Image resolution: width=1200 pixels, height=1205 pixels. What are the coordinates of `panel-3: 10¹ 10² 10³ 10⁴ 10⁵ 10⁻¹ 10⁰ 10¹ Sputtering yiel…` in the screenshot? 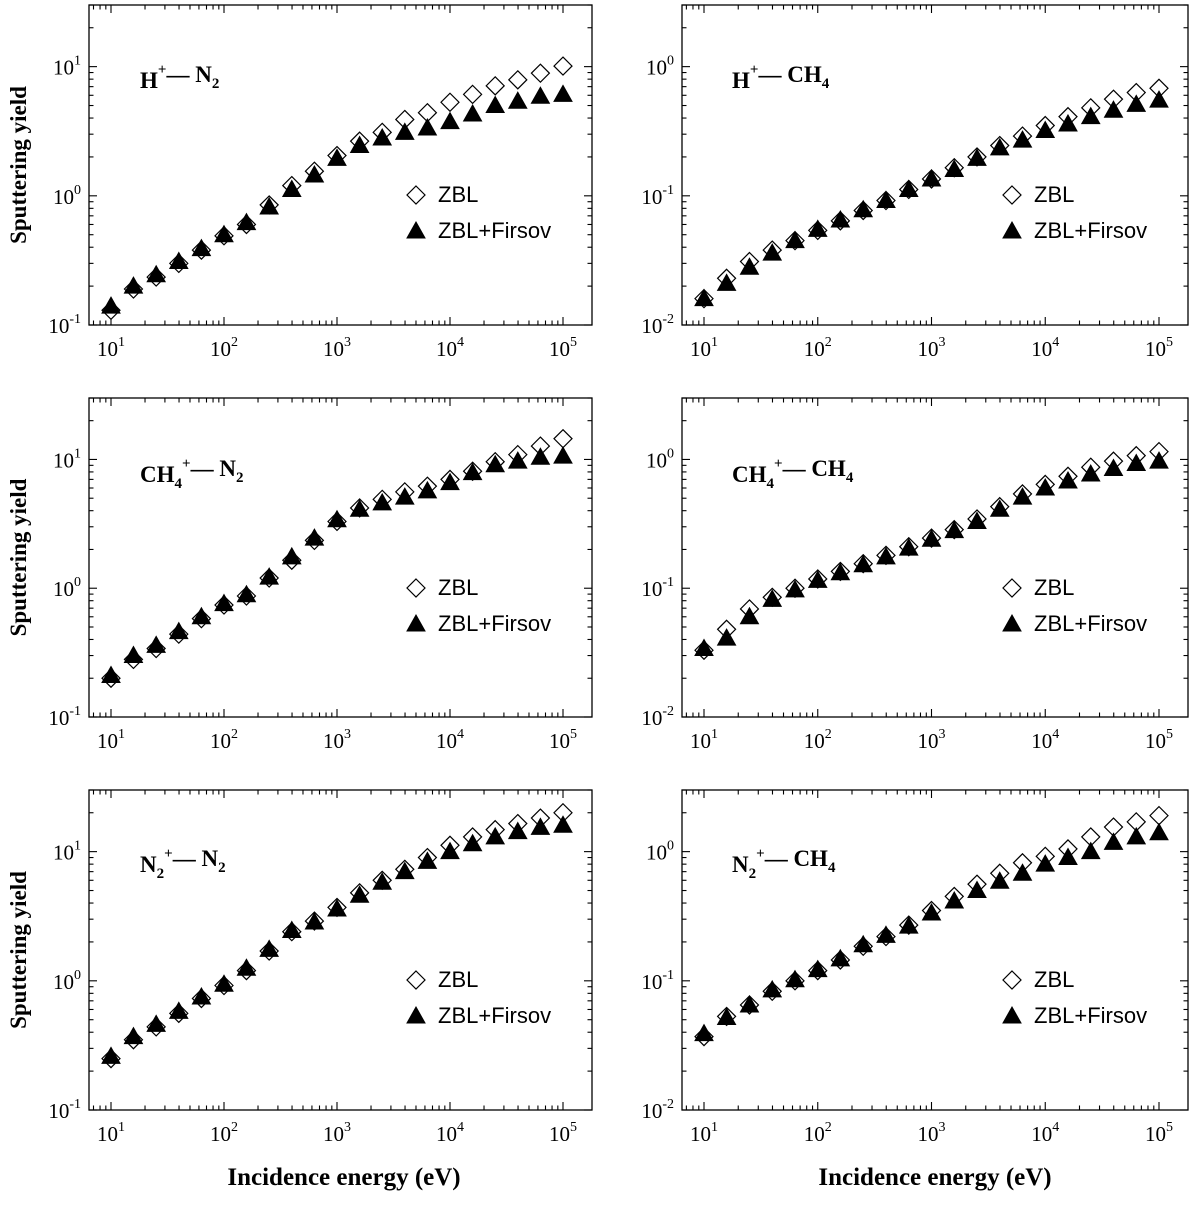 It's located at (299, 575).